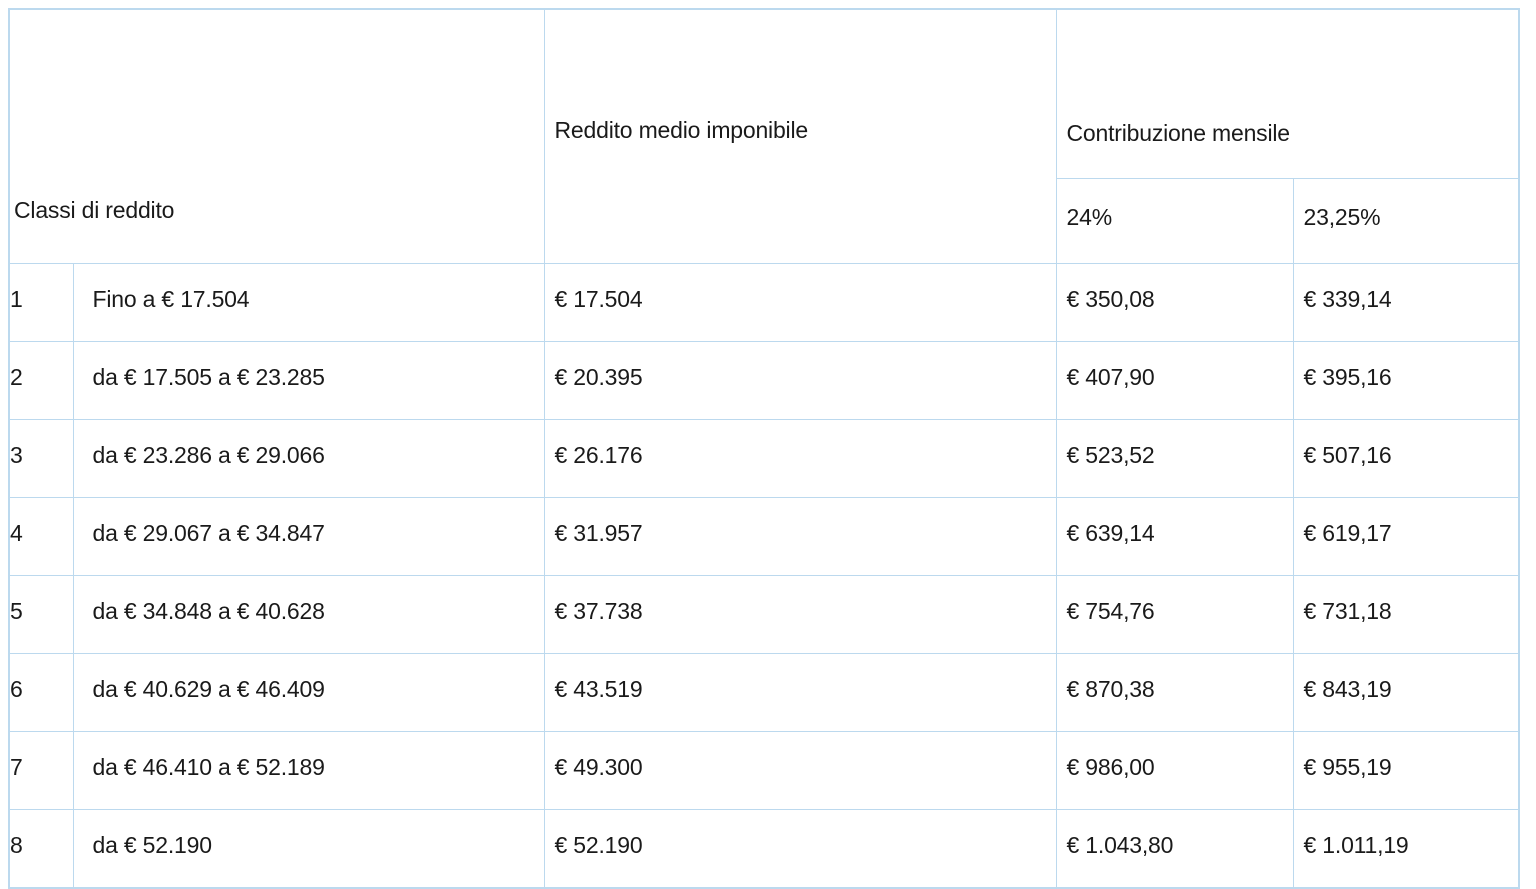  I want to click on row-number-cell: 7, so click(41, 770).